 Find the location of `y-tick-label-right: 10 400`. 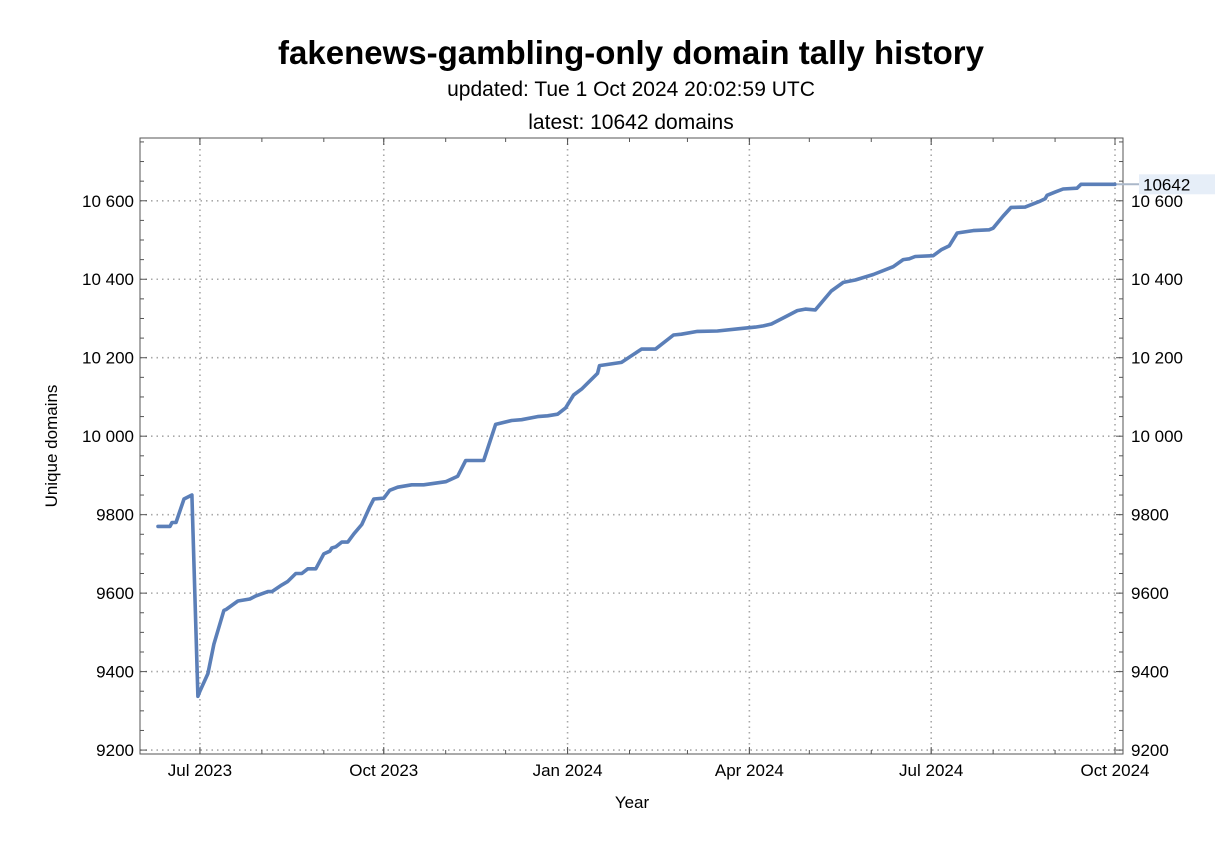

y-tick-label-right: 10 400 is located at coordinates (1157, 279).